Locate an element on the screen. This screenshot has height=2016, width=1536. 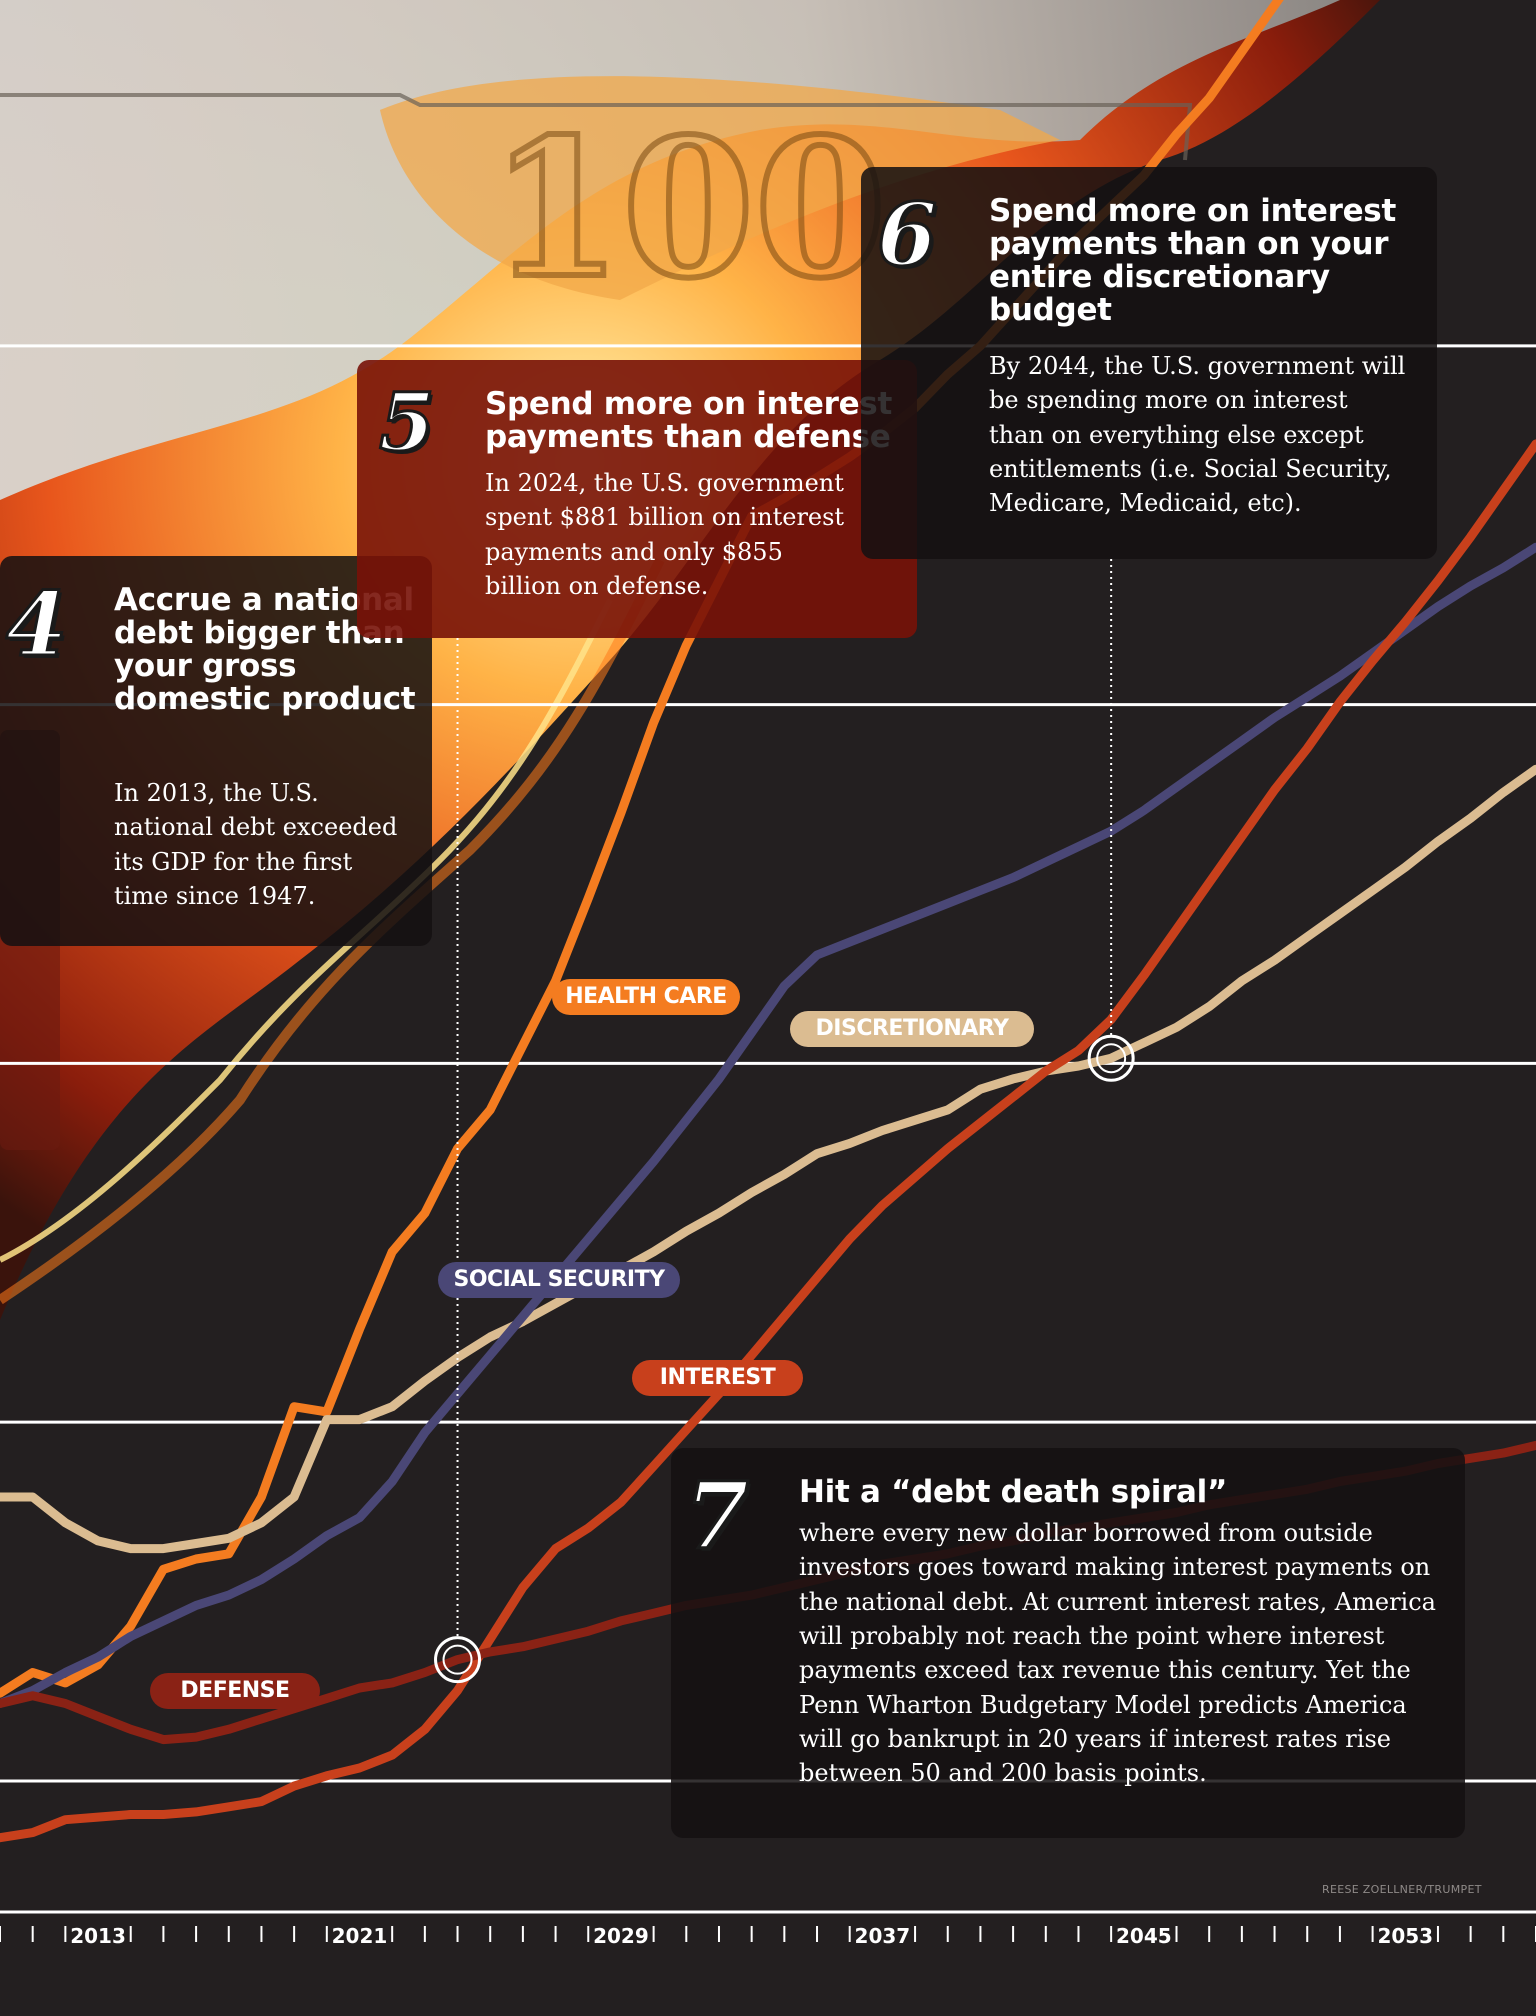
bill-numeral: 100 is located at coordinates (688, 208).